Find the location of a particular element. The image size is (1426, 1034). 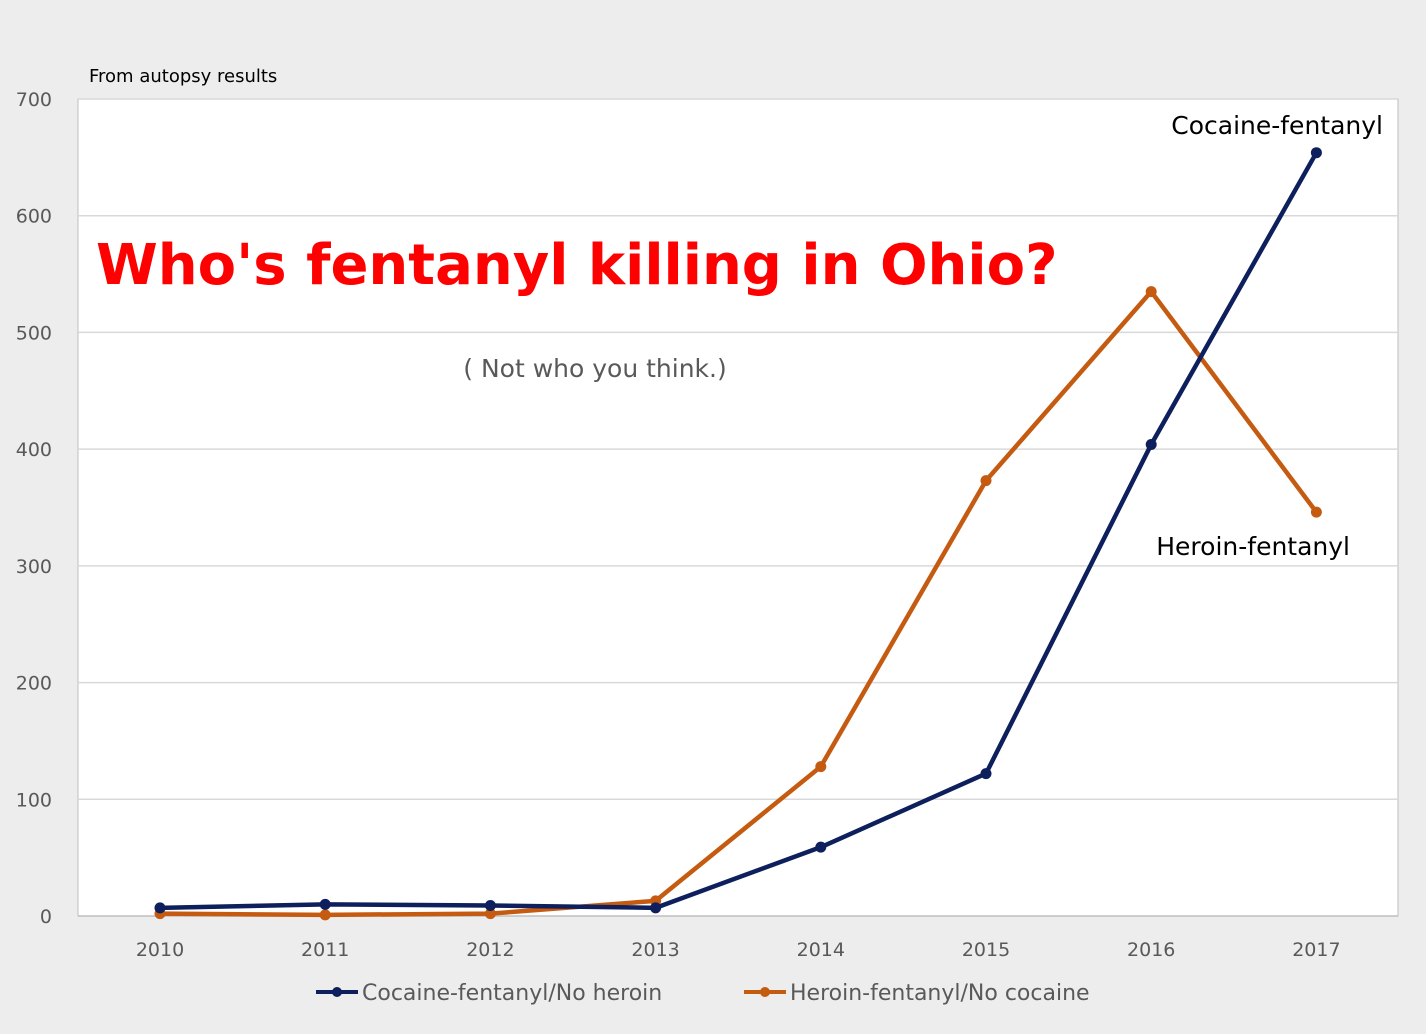

chart-title: Who's fentanyl killing in Ohio? is located at coordinates (577, 265).